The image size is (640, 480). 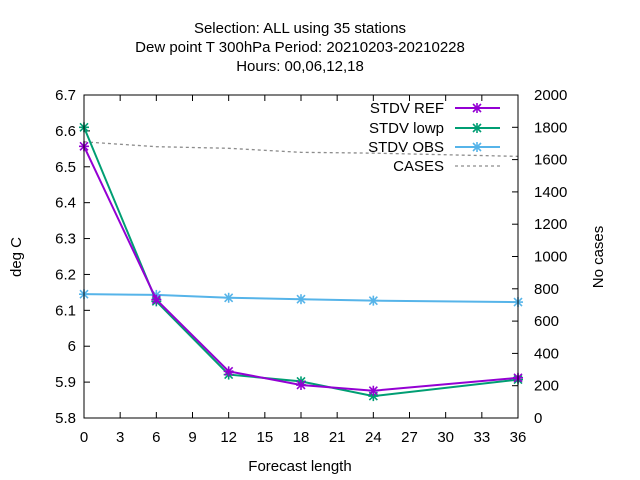 I want to click on y-tick-label: 5.8, so click(x=65, y=418).